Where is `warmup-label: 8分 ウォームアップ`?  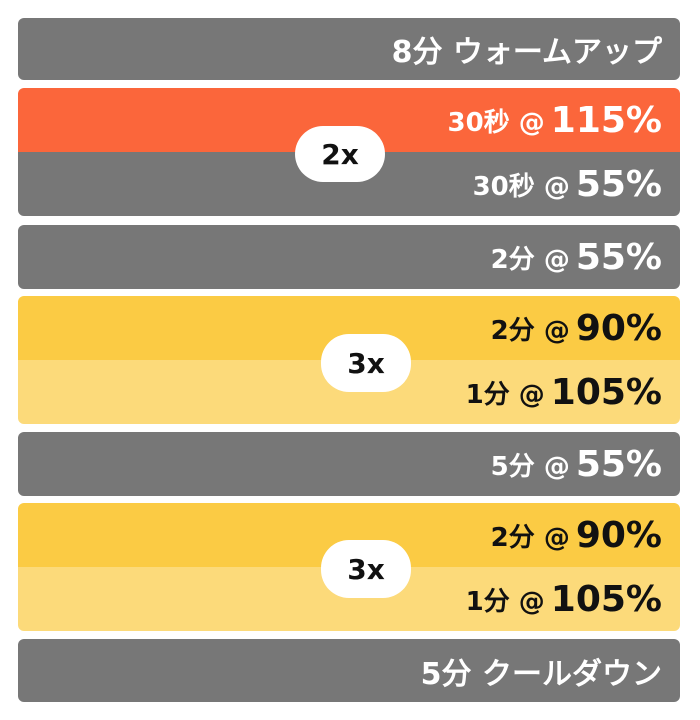
warmup-label: 8分 ウォームアップ is located at coordinates (526, 52).